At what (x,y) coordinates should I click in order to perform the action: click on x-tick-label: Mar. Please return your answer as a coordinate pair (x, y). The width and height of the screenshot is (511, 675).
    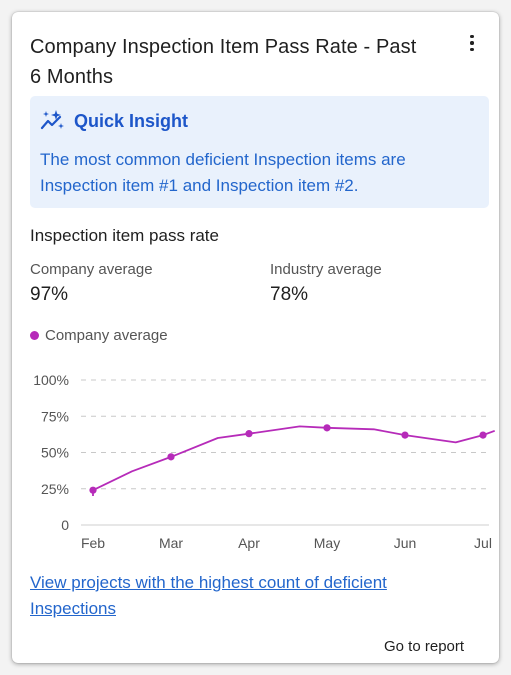
    Looking at the image, I should click on (171, 543).